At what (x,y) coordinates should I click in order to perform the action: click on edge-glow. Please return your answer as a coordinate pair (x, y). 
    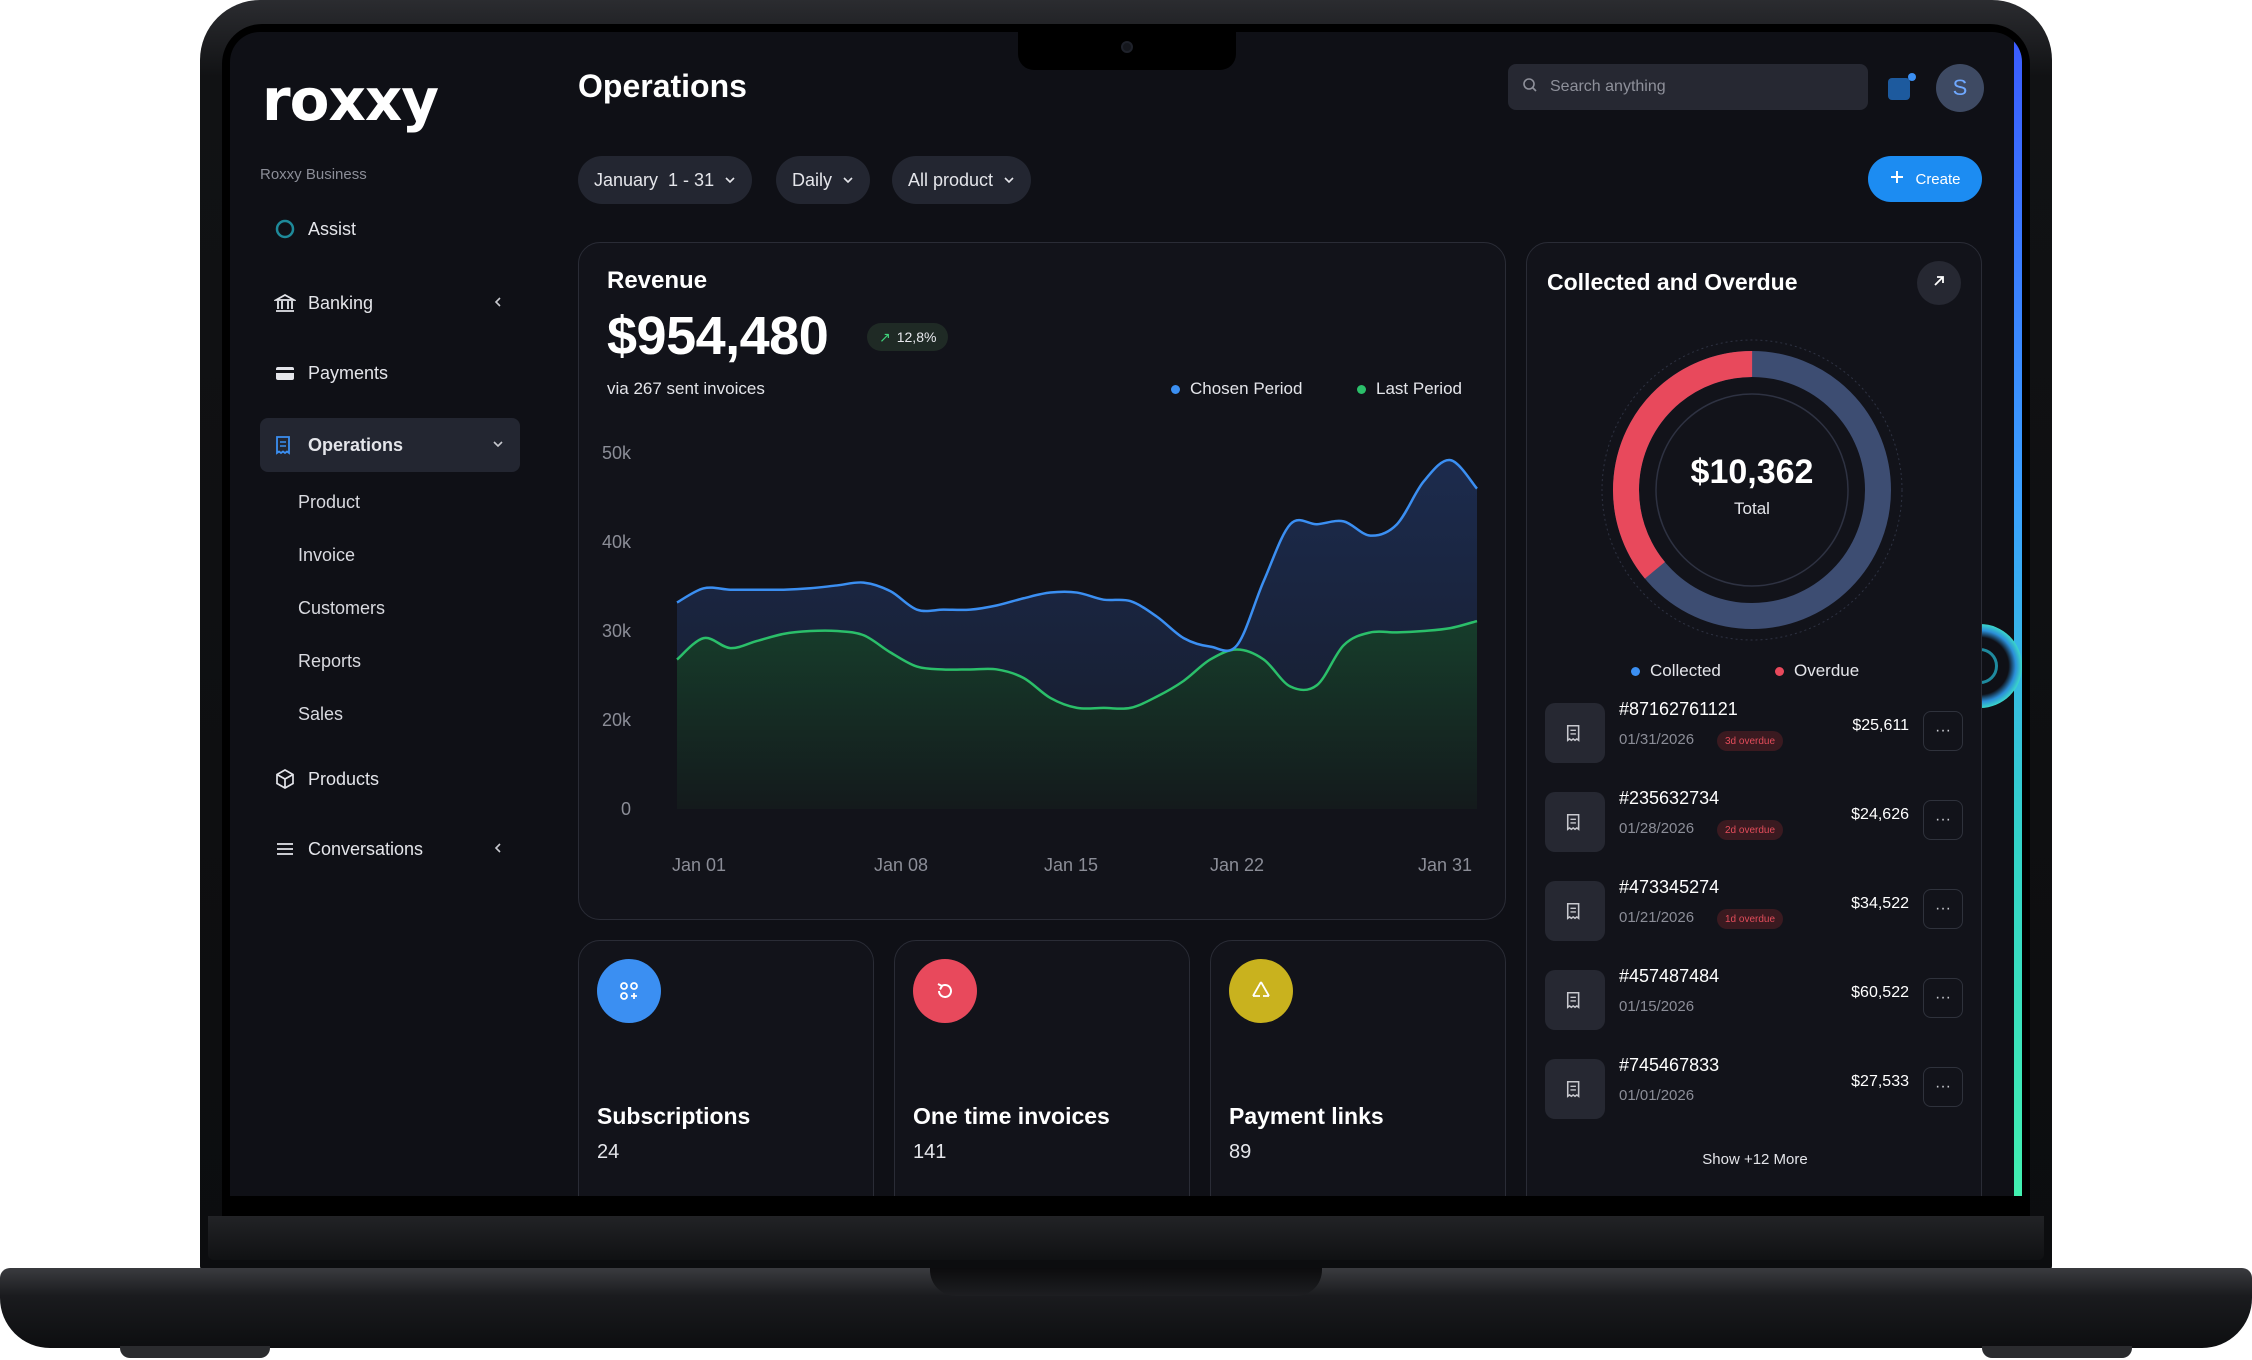
    Looking at the image, I should click on (2018, 614).